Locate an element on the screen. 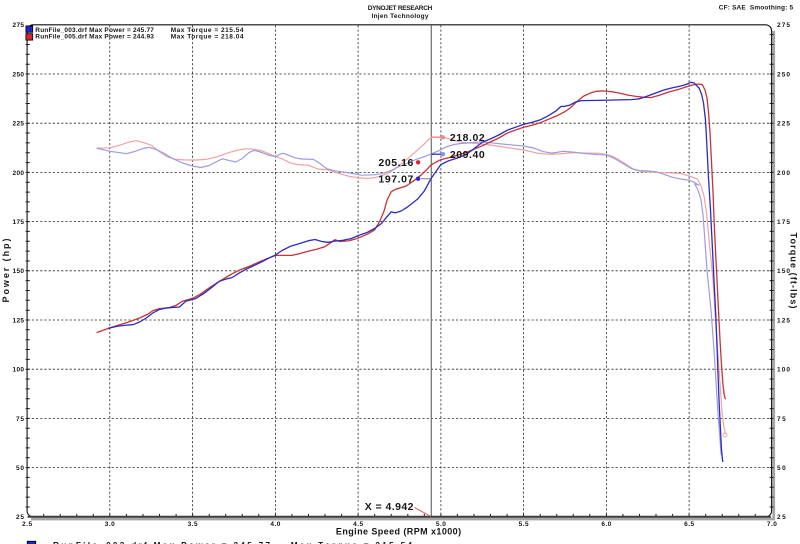 The width and height of the screenshot is (800, 544). svg-text: Max Torque = 215.54 is located at coordinates (207, 30).